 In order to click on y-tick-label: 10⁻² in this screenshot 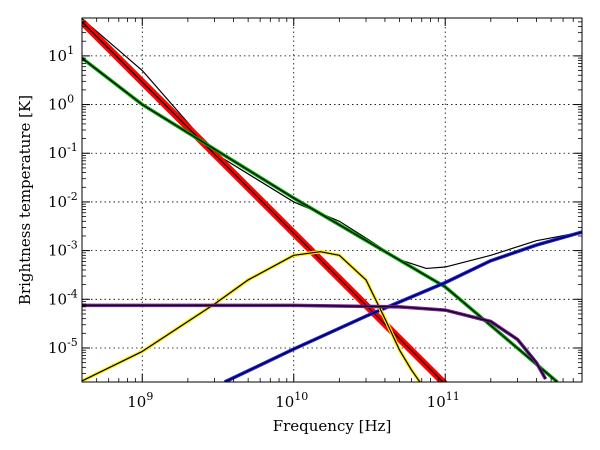, I will do `click(63, 200)`.